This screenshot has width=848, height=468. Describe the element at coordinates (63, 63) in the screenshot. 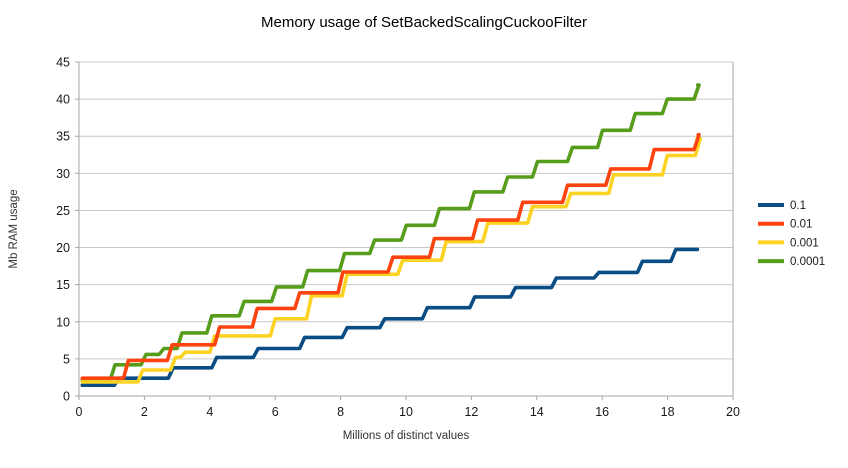

I see `y-tick-label: 45` at that location.